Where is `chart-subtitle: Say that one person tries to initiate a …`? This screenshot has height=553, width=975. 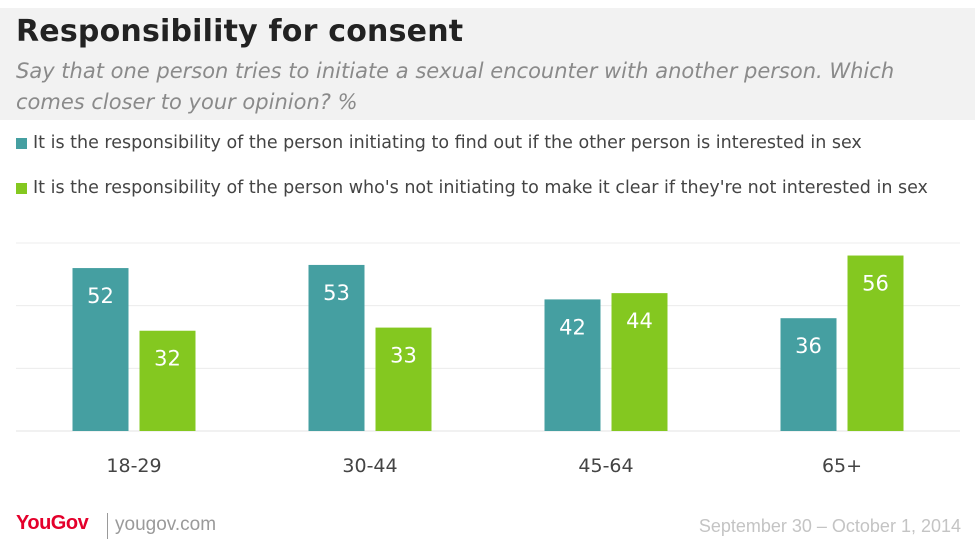 chart-subtitle: Say that one person tries to initiate a … is located at coordinates (455, 86).